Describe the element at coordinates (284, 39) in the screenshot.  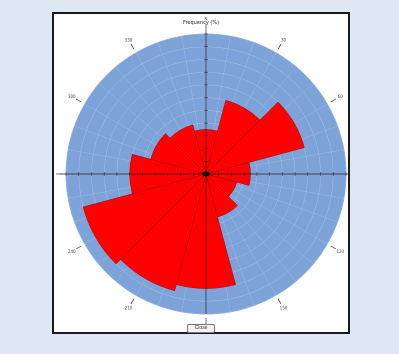
I see `direction-label: 30` at that location.